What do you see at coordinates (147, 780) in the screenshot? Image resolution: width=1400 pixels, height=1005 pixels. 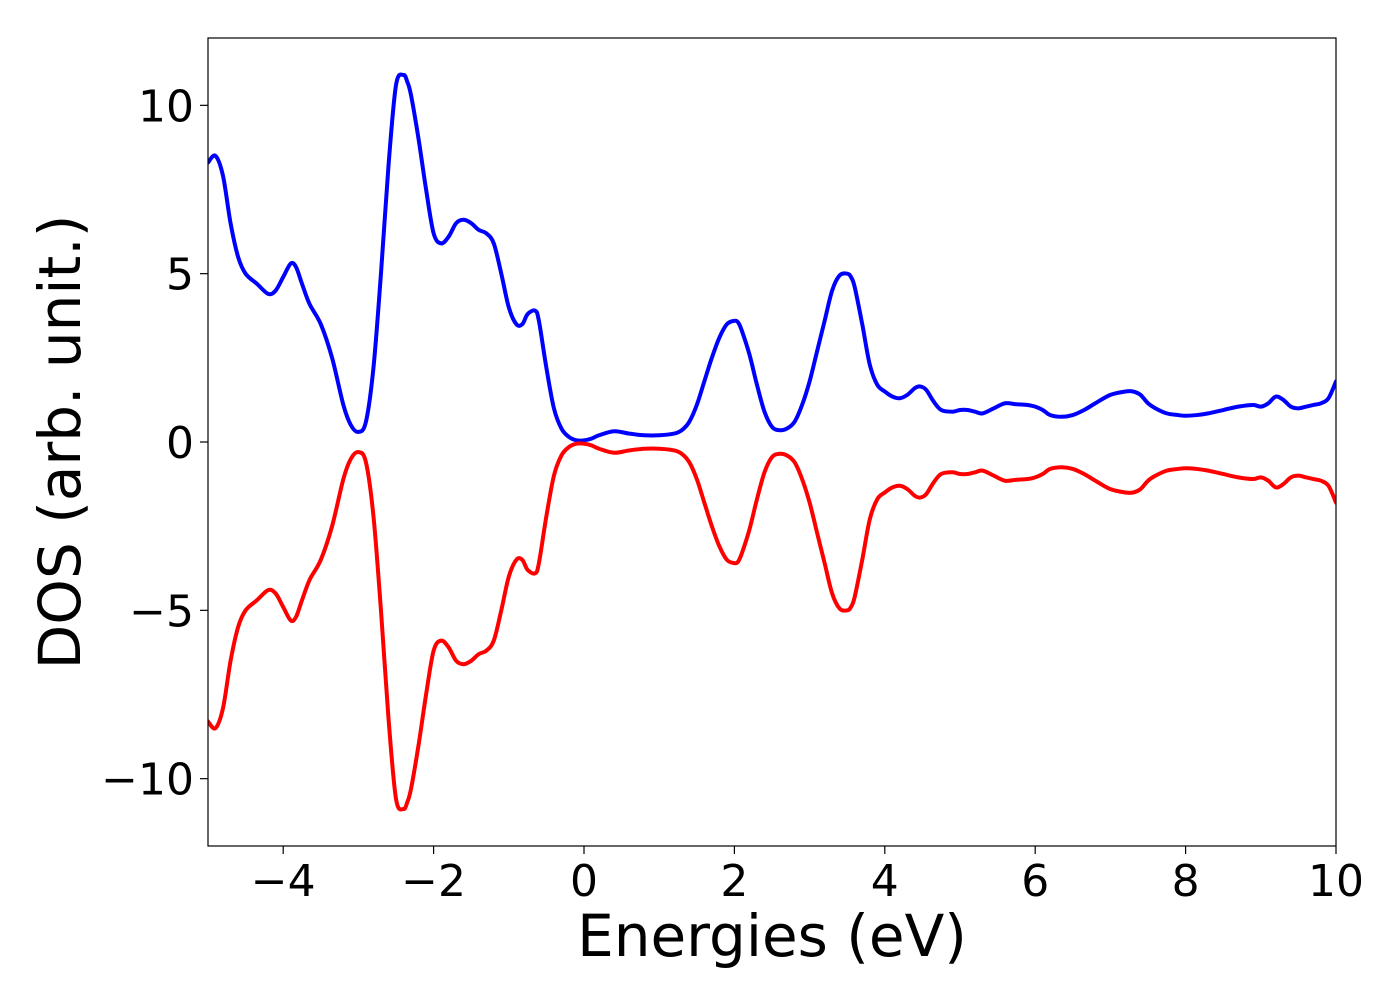 I see `y-tick-label: −10` at bounding box center [147, 780].